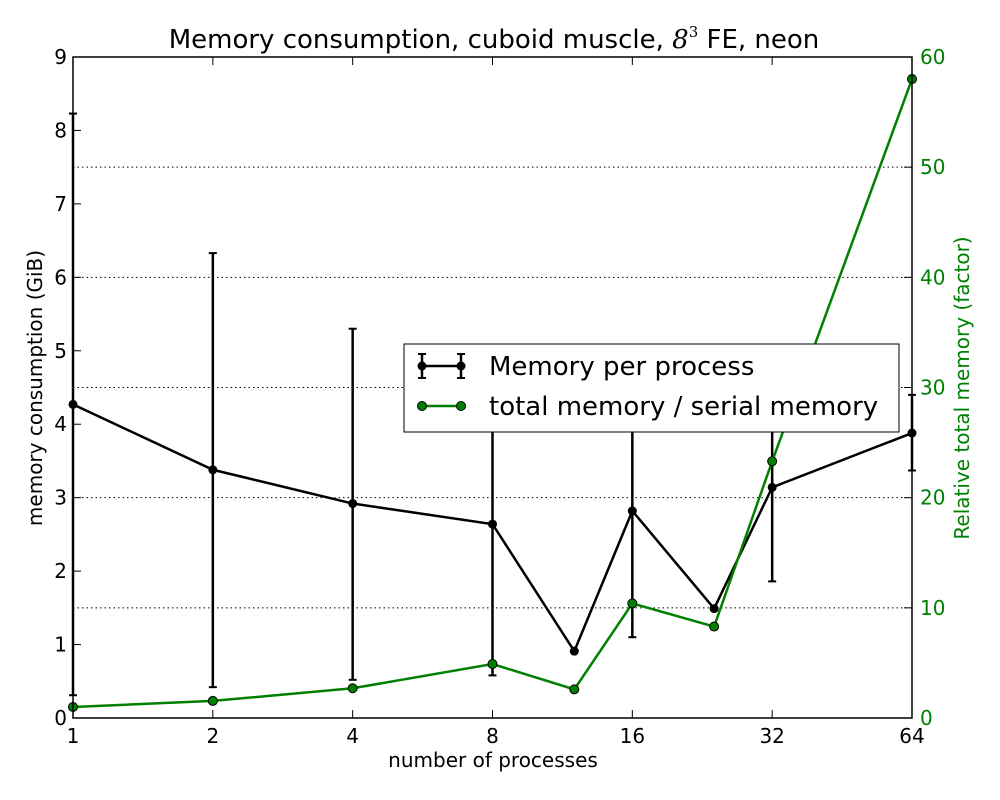 Image resolution: width=1000 pixels, height=800 pixels. Describe the element at coordinates (60, 645) in the screenshot. I see `y-tick-label: 1` at that location.